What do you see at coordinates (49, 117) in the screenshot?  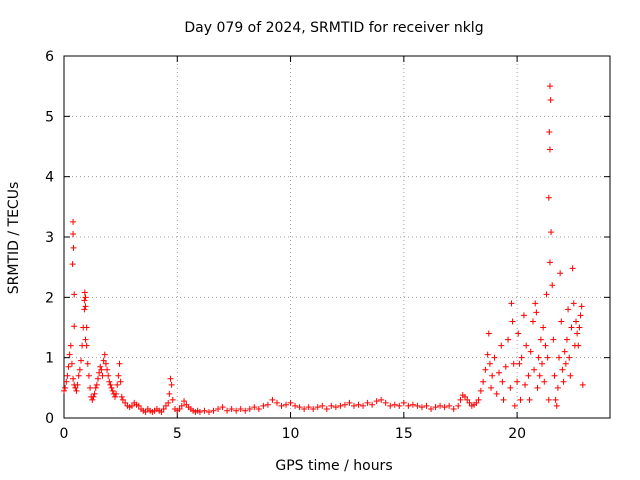 I see `y-tick-label: 5` at bounding box center [49, 117].